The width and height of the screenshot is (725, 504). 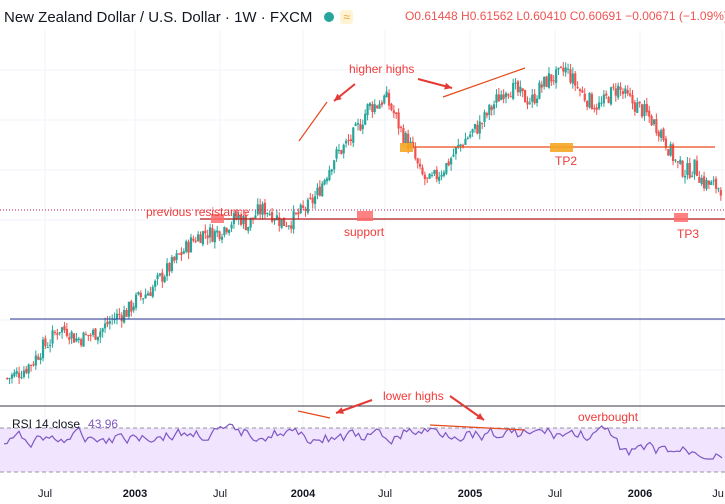 What do you see at coordinates (382, 69) in the screenshot?
I see `annotation-higher-highs: higher highs` at bounding box center [382, 69].